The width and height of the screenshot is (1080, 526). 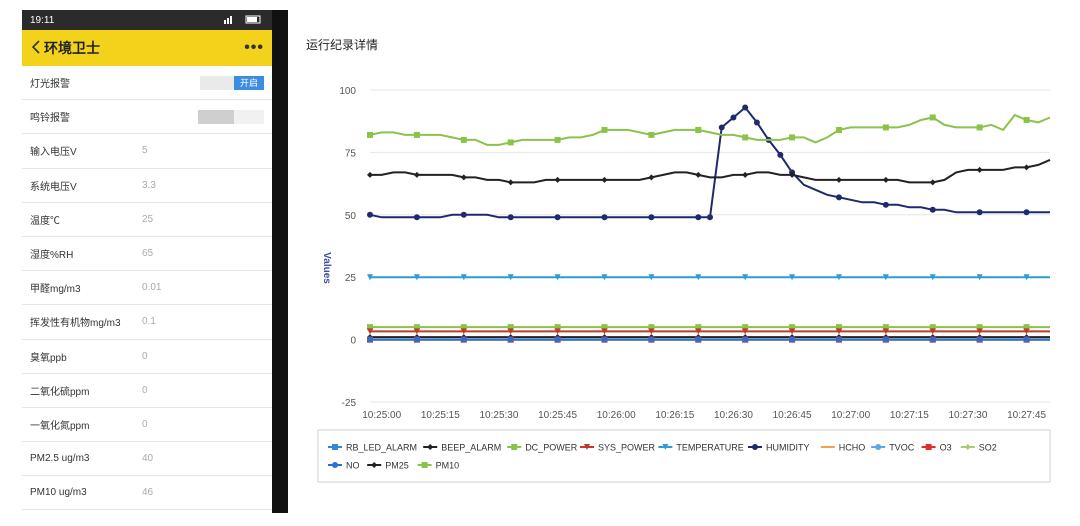 What do you see at coordinates (471, 448) in the screenshot?
I see `legend-label: BEEP_ALARM` at bounding box center [471, 448].